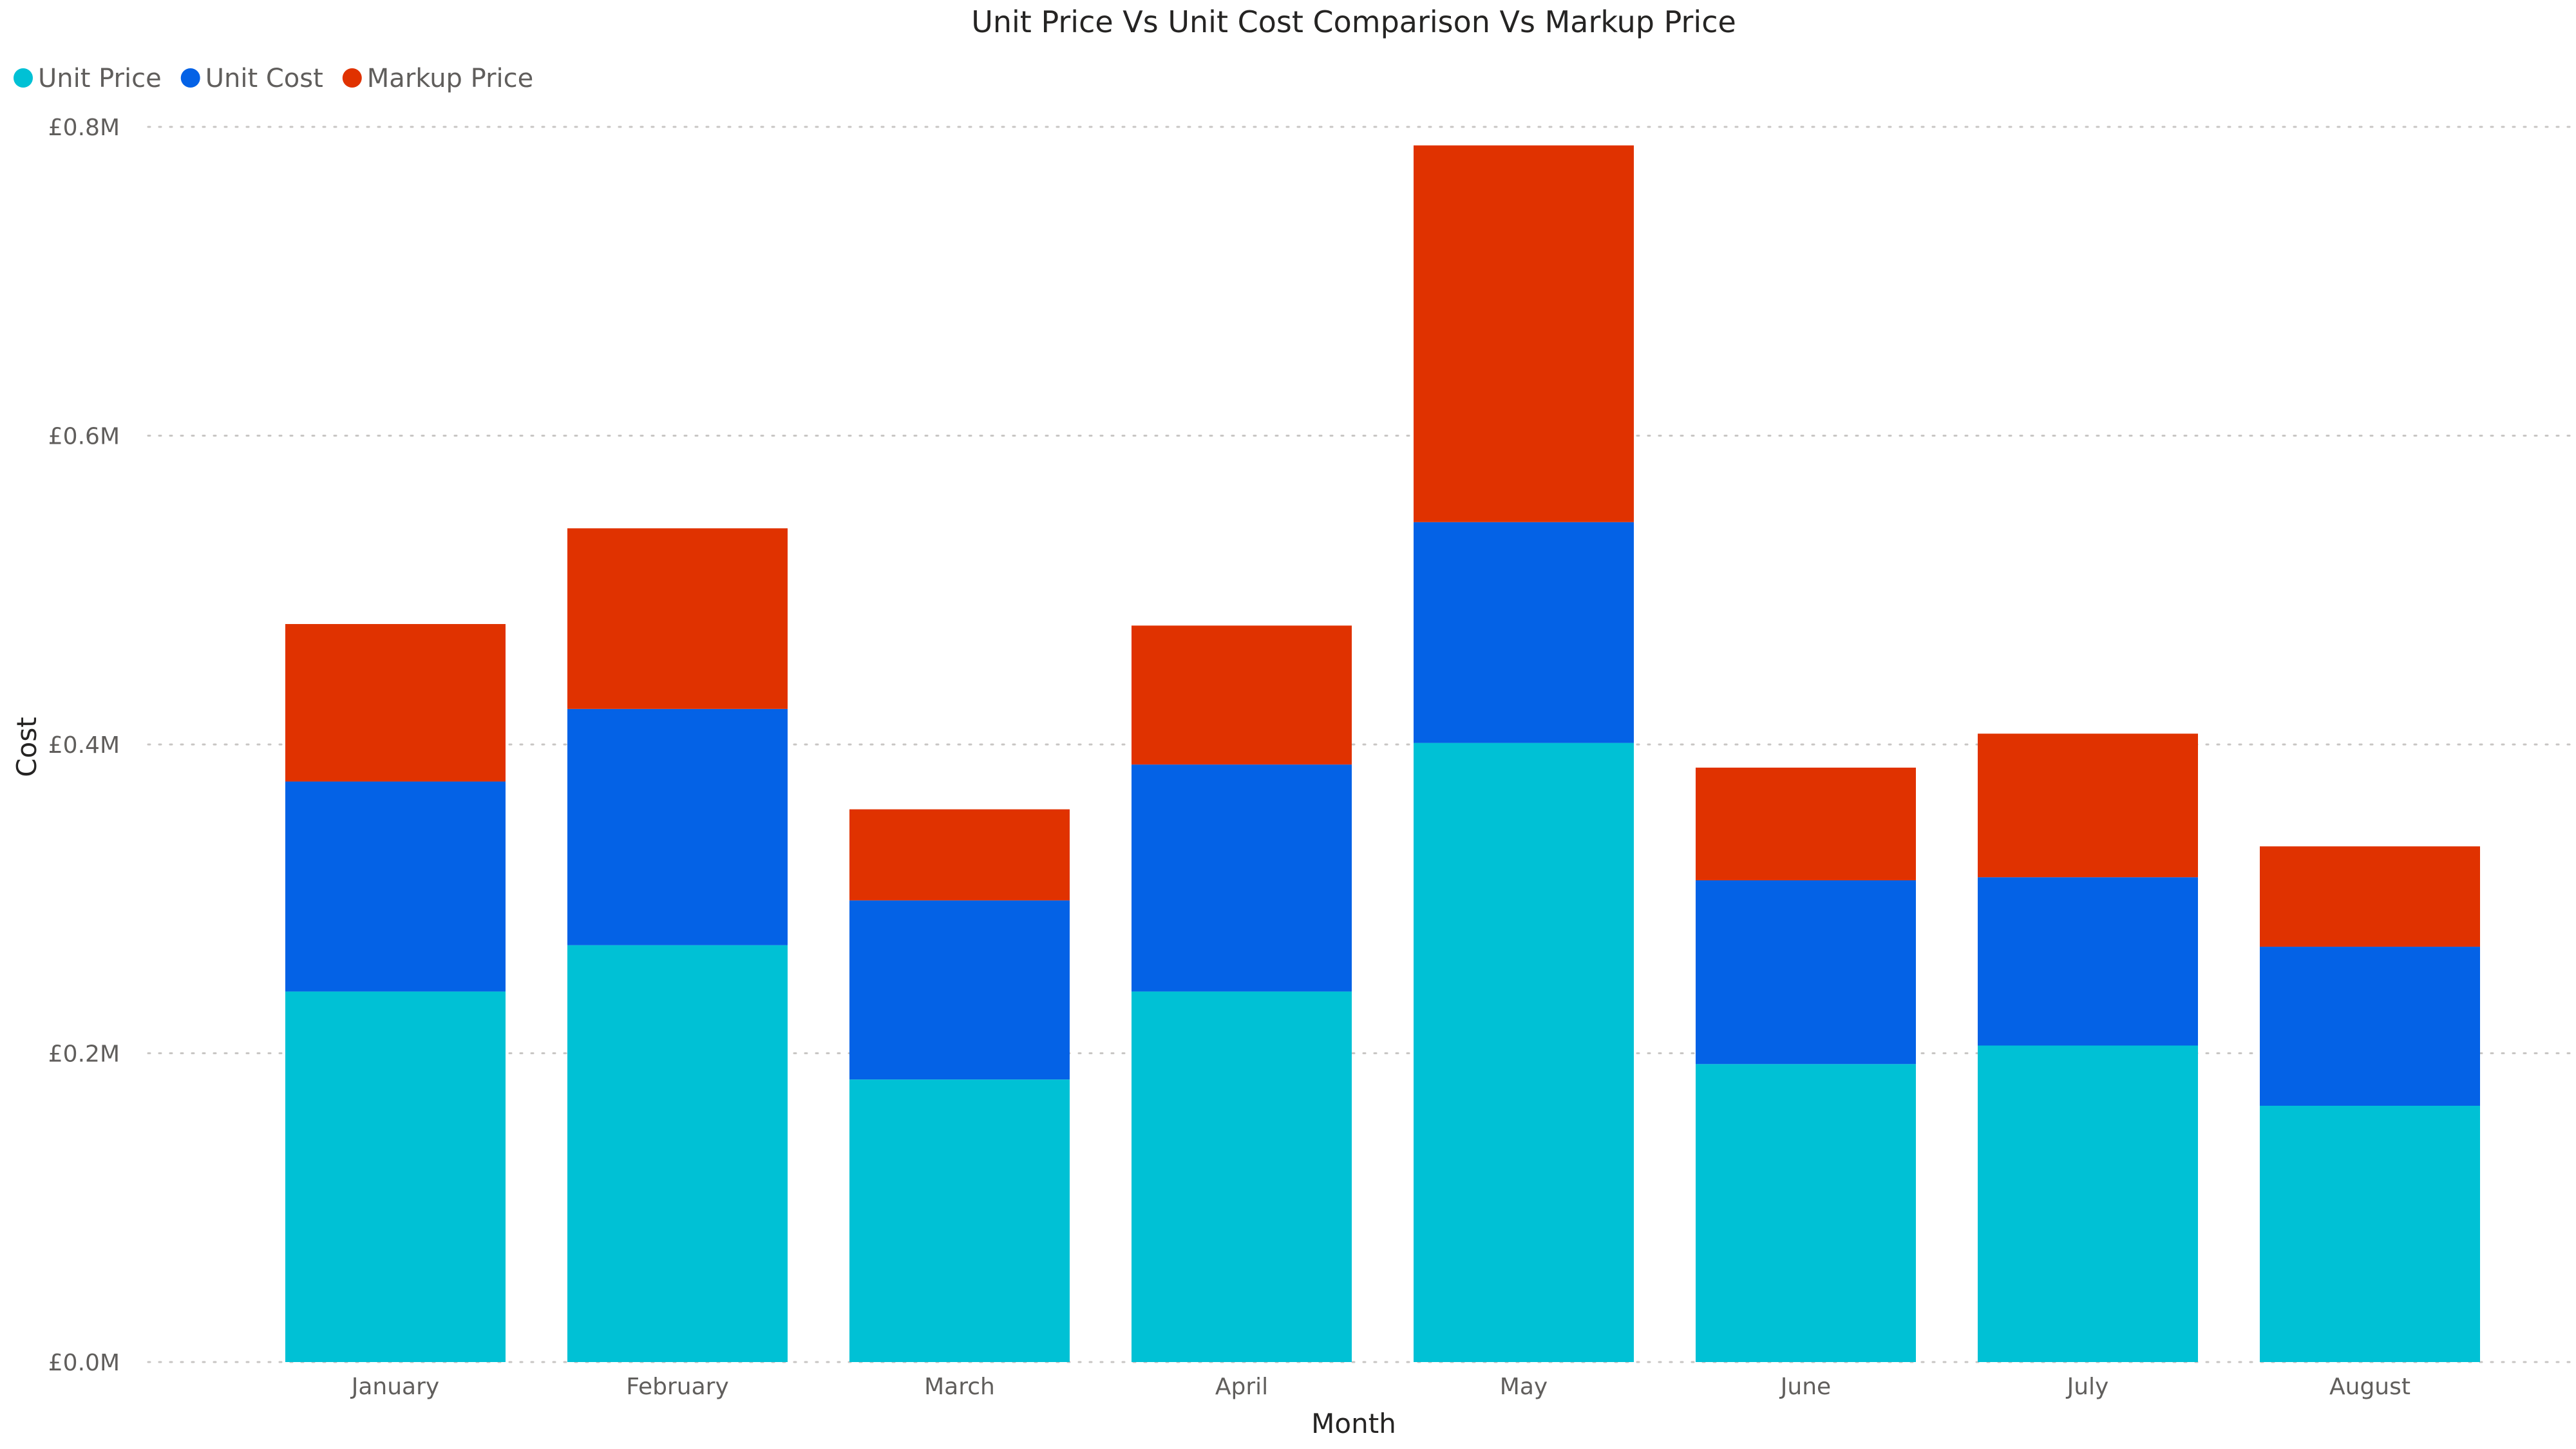  I want to click on x-tick-label-june: June, so click(1805, 1387).